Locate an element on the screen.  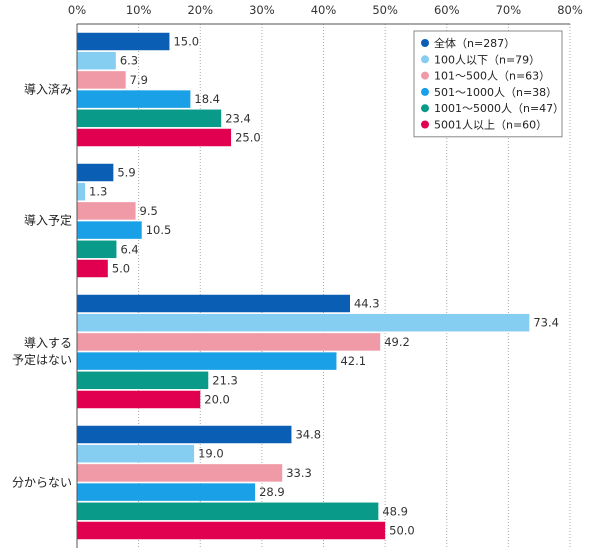
category-label: 導入予定 is located at coordinates (48, 220).